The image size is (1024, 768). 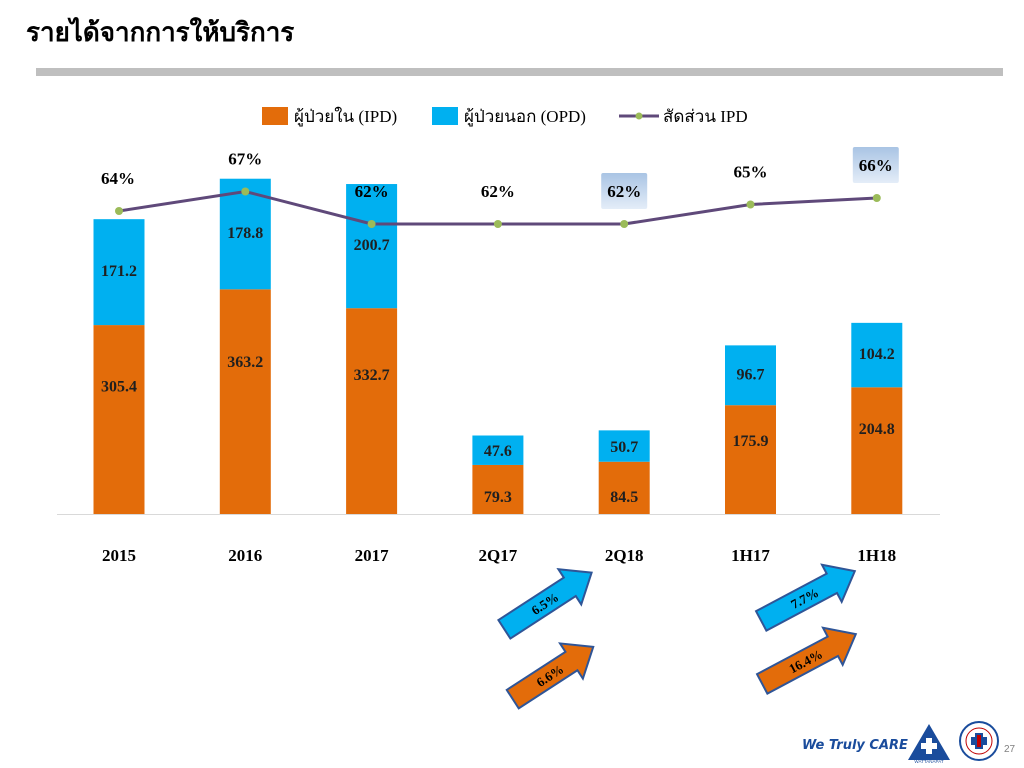 What do you see at coordinates (245, 362) in the screenshot?
I see `data-label-ipd-2016: 363.2` at bounding box center [245, 362].